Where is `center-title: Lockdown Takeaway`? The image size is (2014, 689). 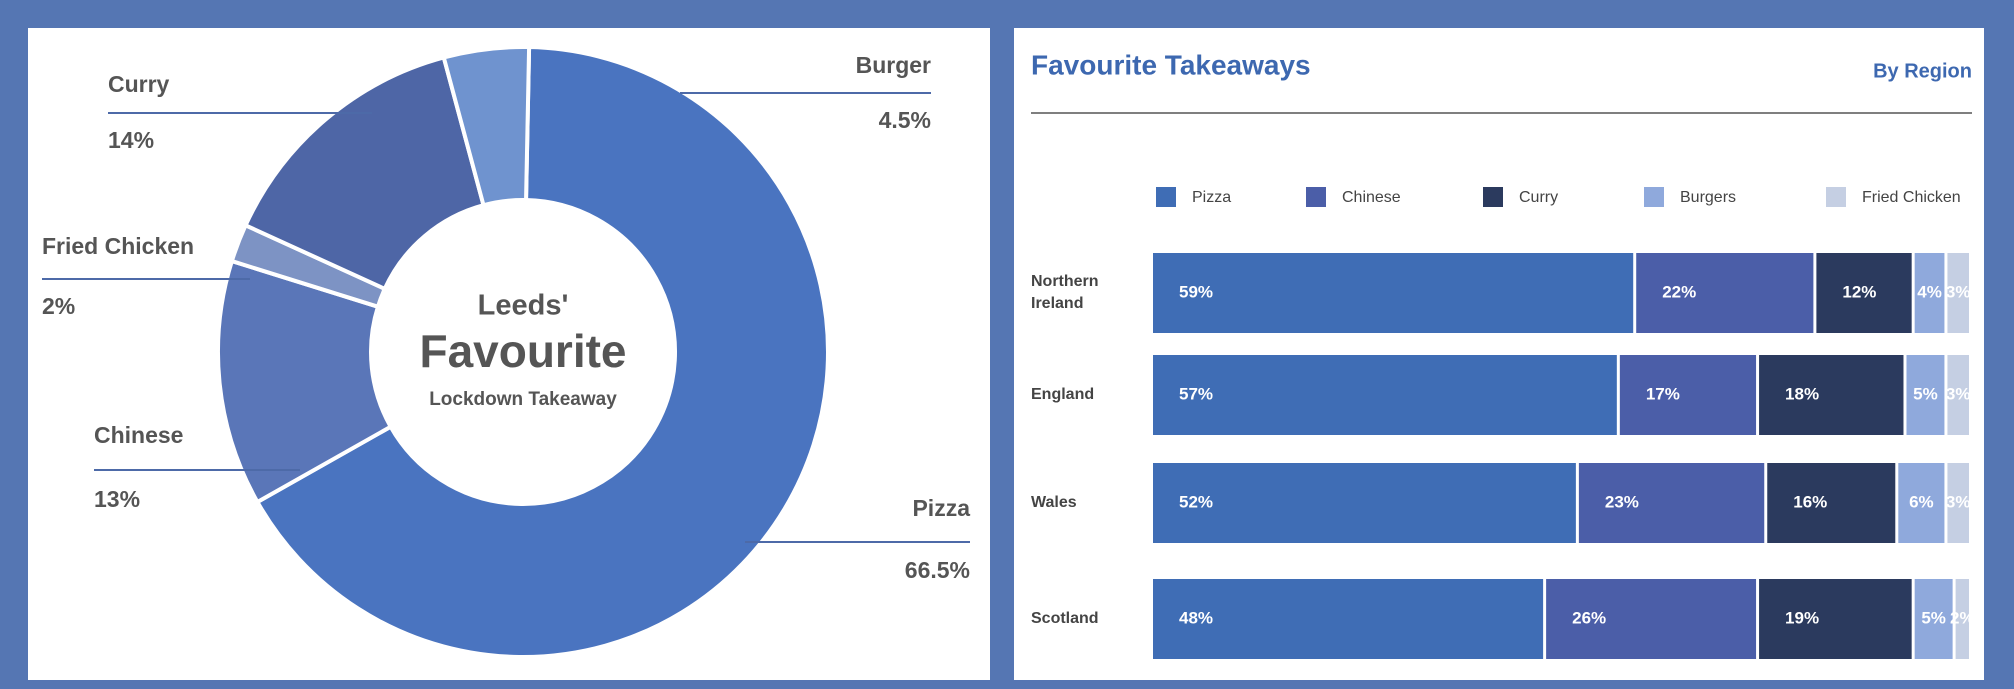 center-title: Lockdown Takeaway is located at coordinates (523, 399).